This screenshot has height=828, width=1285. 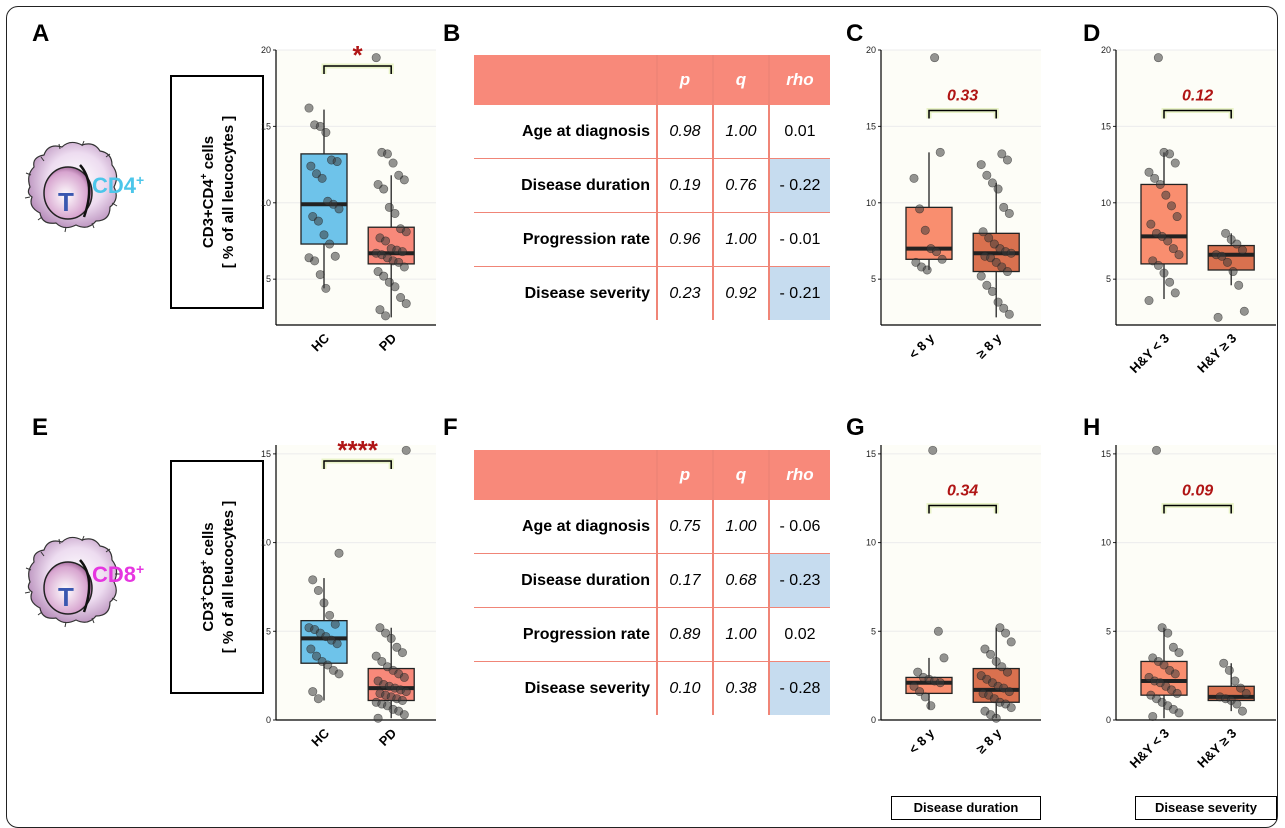 I want to click on q-value: 0.38, so click(x=740, y=688).